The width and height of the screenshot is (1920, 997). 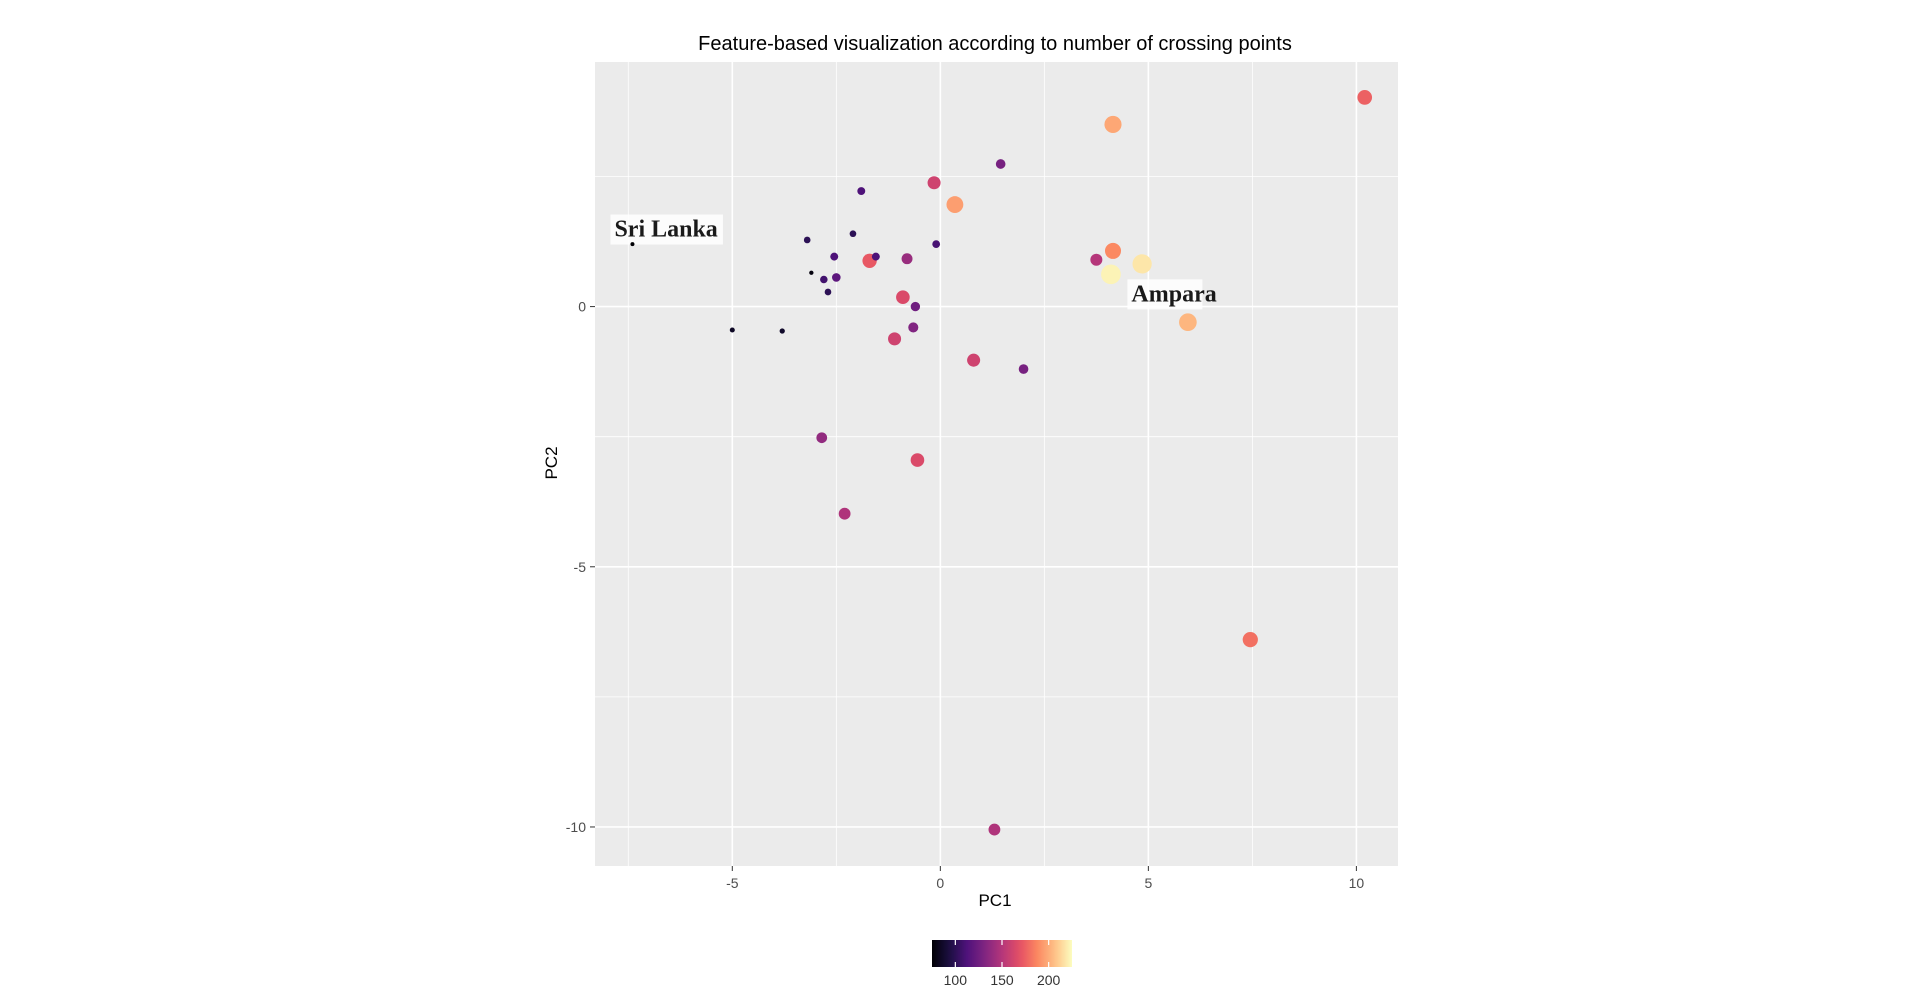 I want to click on x-axis-label: PC1, so click(x=994, y=900).